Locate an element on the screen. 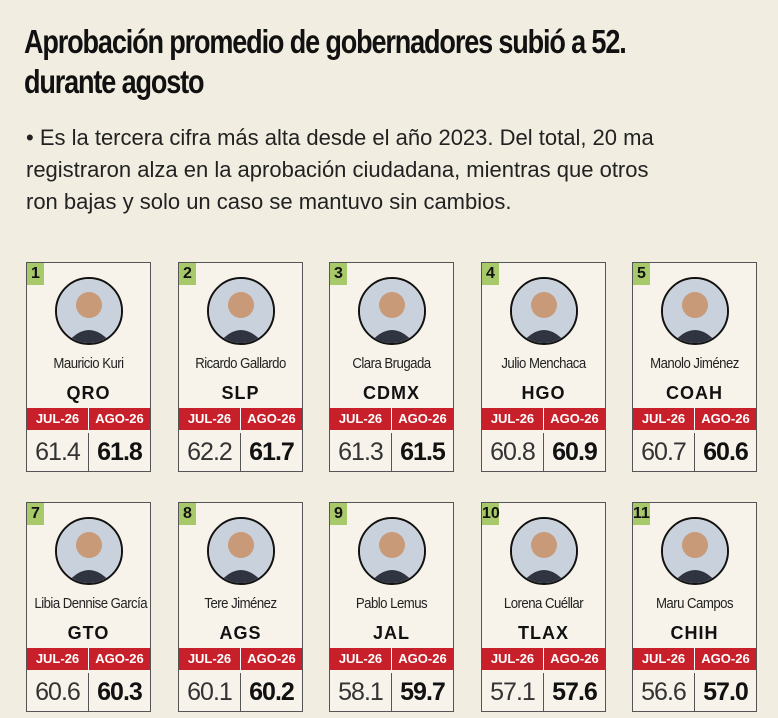 This screenshot has width=778, height=718. rank-badge: 9 is located at coordinates (338, 514).